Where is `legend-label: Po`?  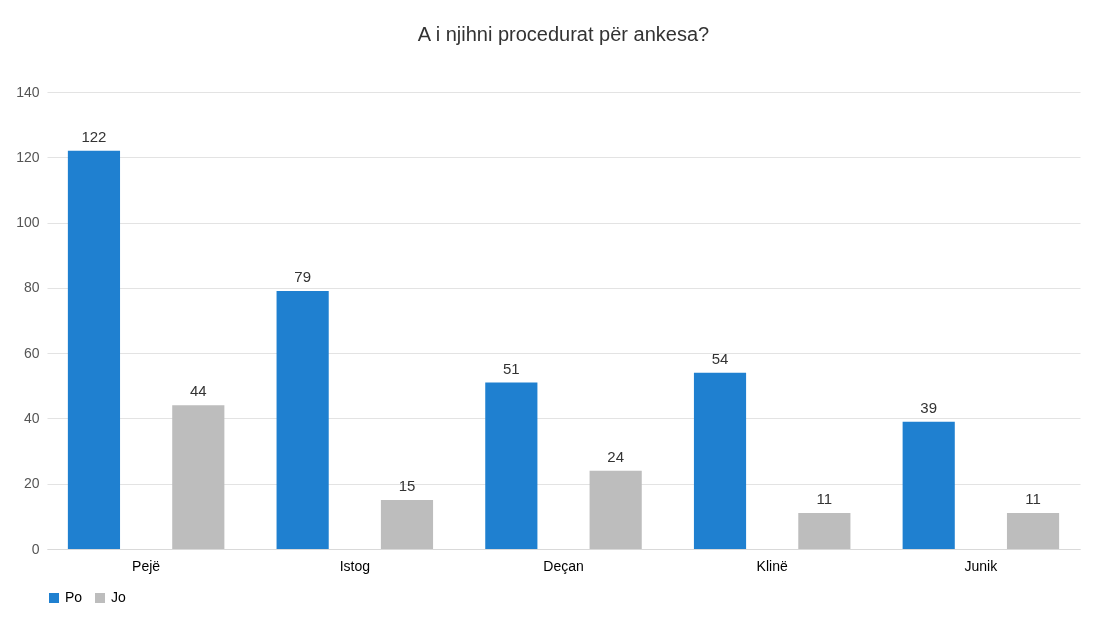
legend-label: Po is located at coordinates (74, 597).